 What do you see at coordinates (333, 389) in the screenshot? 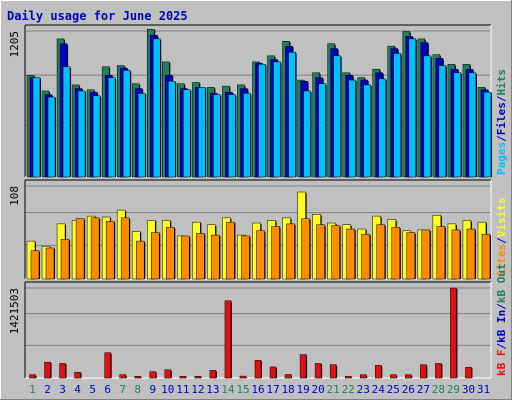
I see `day-label: 21` at bounding box center [333, 389].